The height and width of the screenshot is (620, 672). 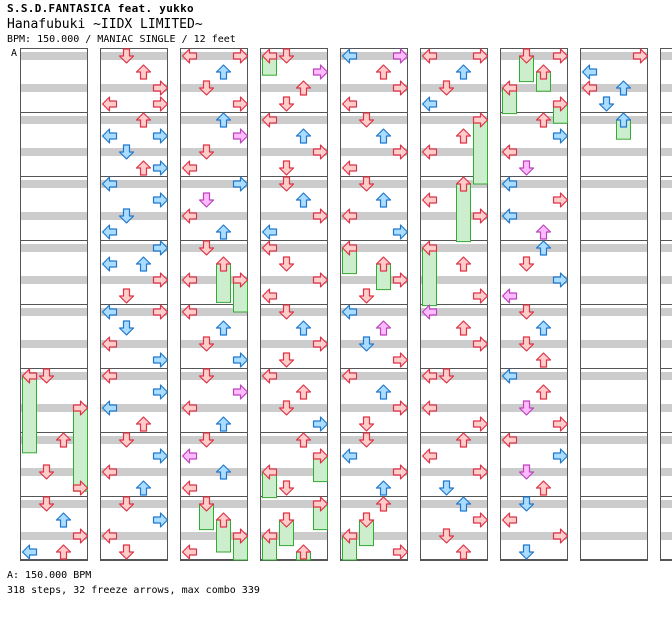 I want to click on freeze-arrow-body, so click(x=463, y=213).